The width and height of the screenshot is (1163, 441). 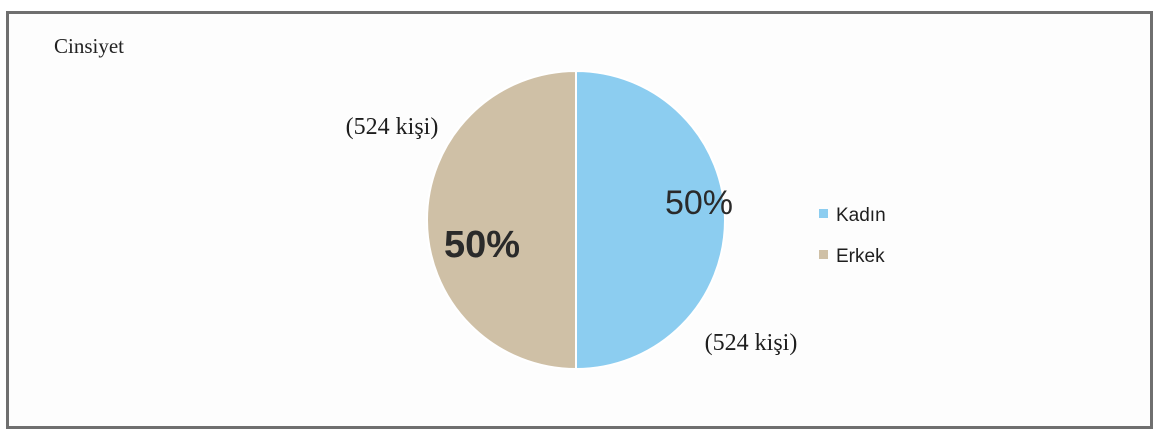 I want to click on slice-count-label-kadin: (524 kişi), so click(x=751, y=343).